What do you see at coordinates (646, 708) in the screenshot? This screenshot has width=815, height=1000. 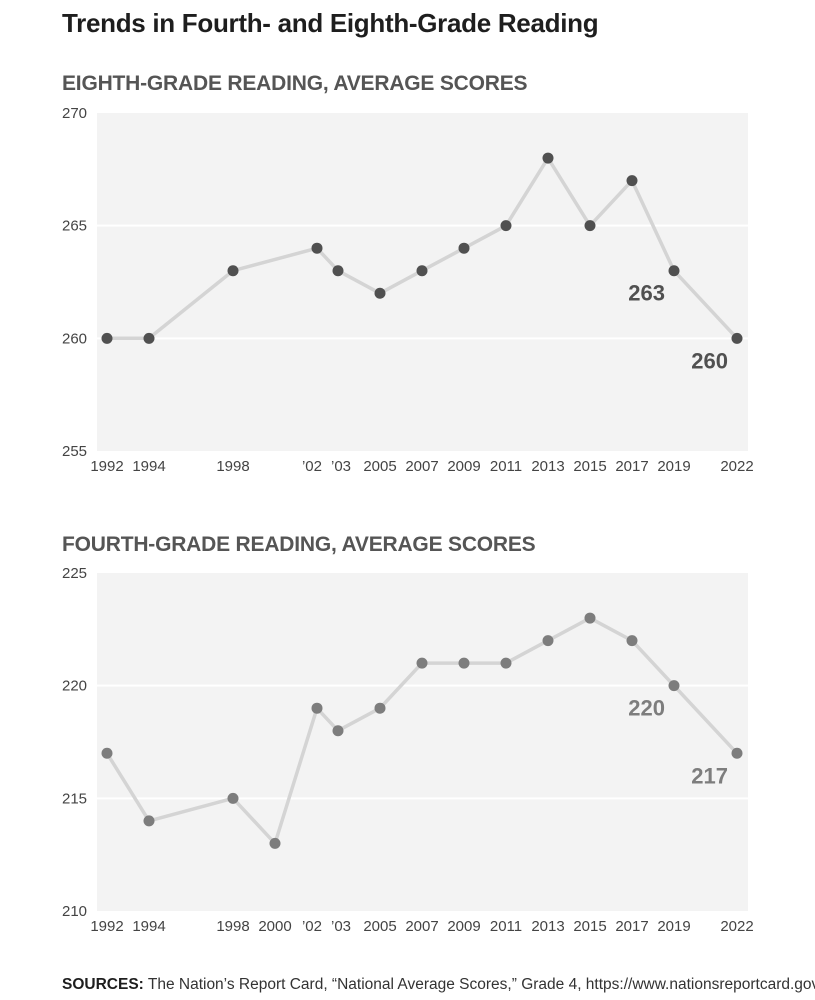 I see `data-label: 220` at bounding box center [646, 708].